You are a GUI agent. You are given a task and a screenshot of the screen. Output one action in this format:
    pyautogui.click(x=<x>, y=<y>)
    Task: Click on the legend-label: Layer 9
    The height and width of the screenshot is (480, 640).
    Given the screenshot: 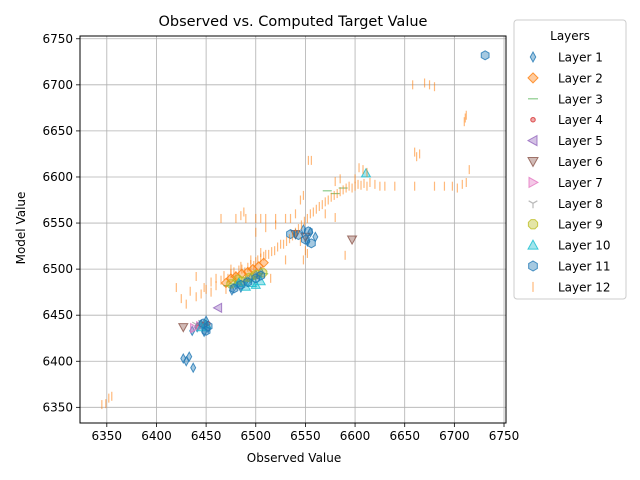 What is the action you would take?
    pyautogui.click(x=580, y=225)
    